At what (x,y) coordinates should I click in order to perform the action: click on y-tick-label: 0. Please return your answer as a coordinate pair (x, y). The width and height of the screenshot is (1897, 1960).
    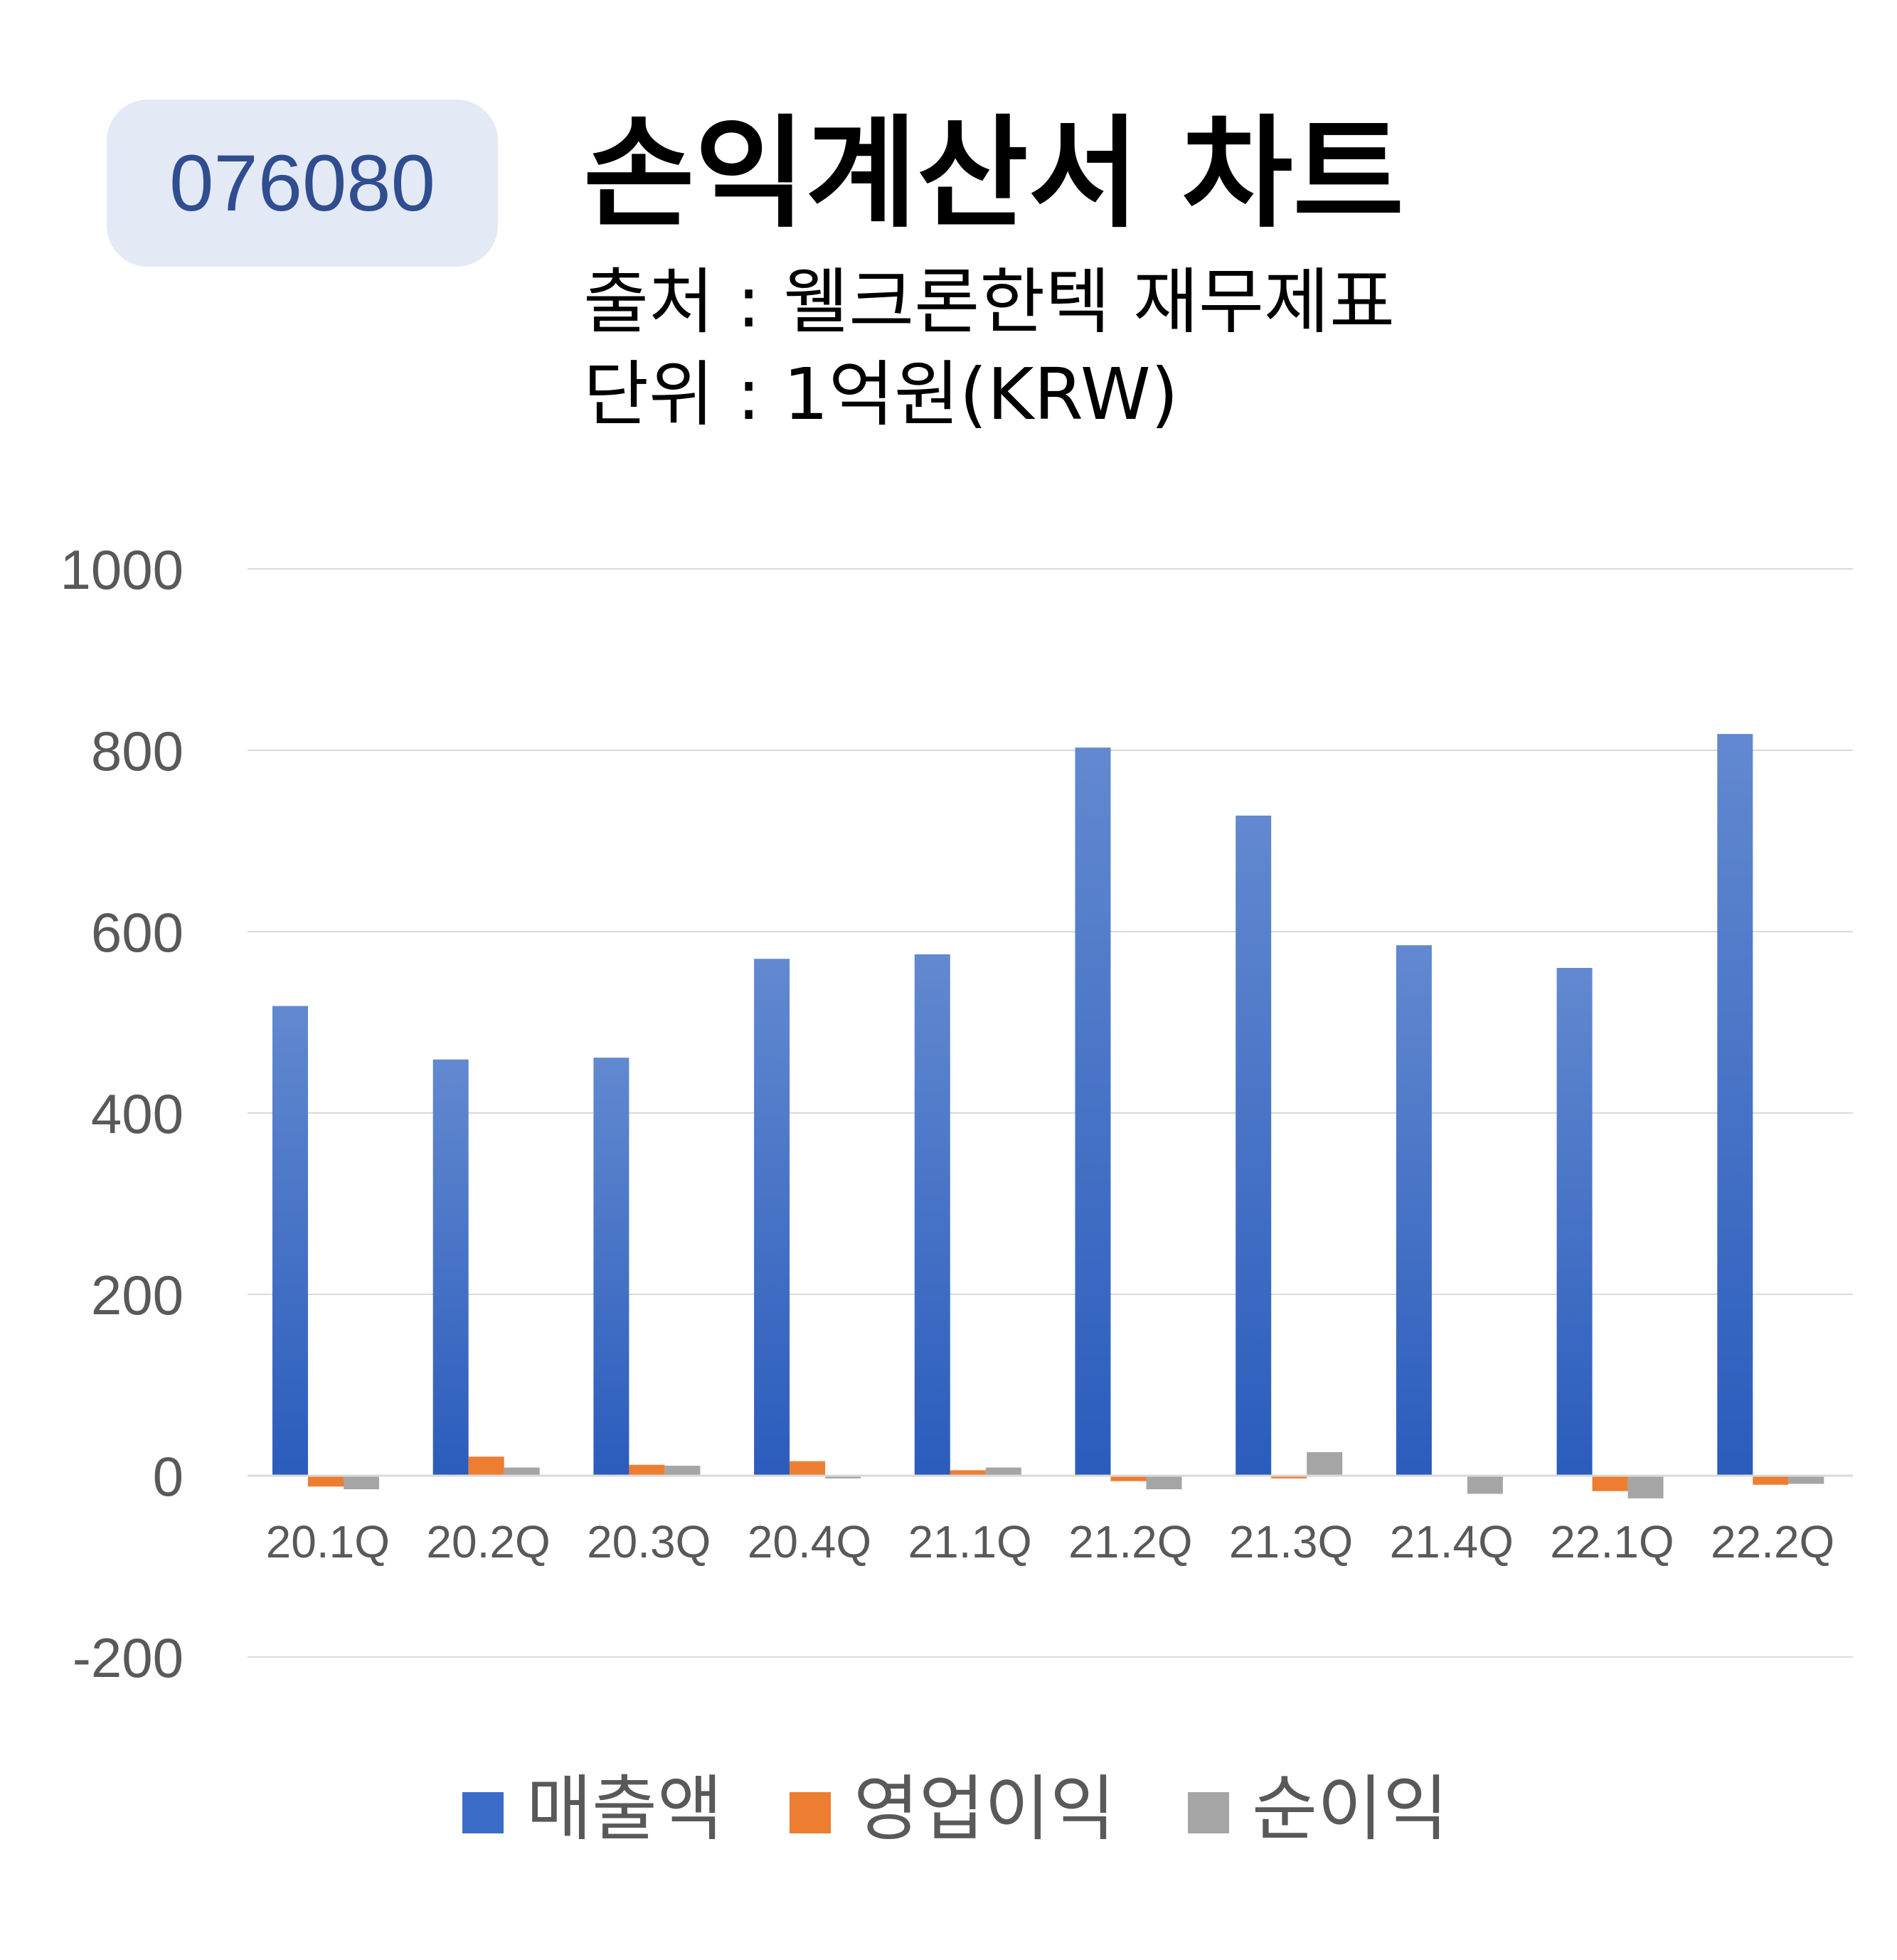
    Looking at the image, I should click on (168, 1476).